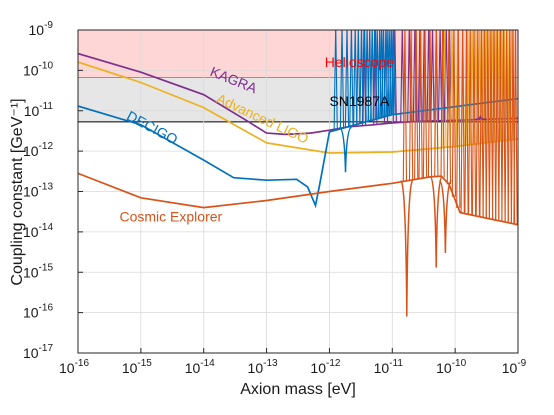 The image size is (554, 415). What do you see at coordinates (38, 231) in the screenshot?
I see `y-tick-label: 10-14` at bounding box center [38, 231].